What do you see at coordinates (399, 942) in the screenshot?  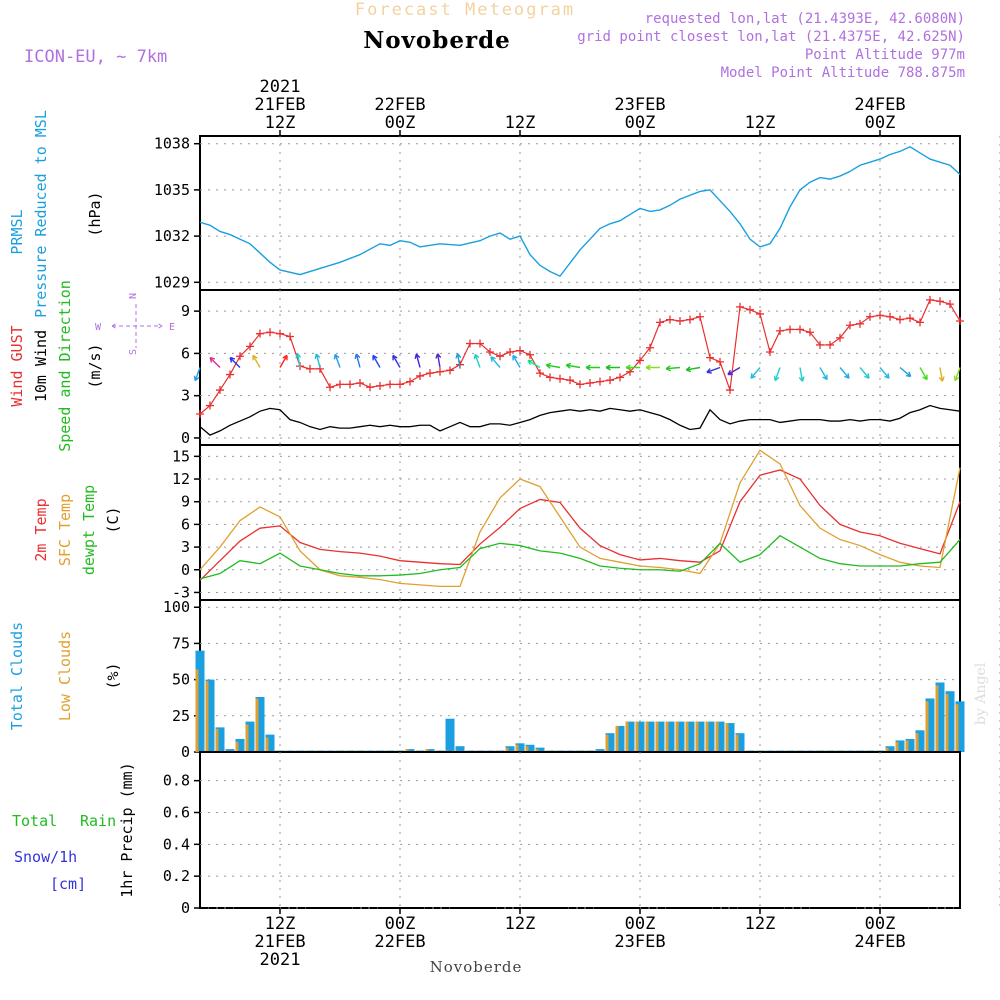 I see `bottom-tick-label: 22FEB` at bounding box center [399, 942].